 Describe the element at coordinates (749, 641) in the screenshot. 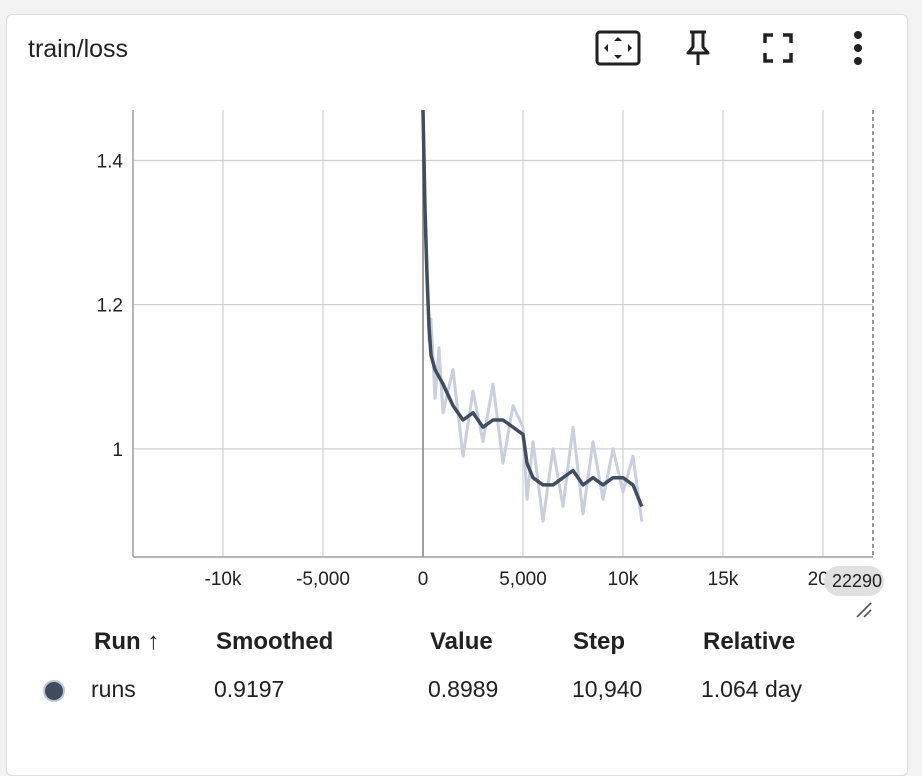

I see `col-header-relative: Relative` at that location.